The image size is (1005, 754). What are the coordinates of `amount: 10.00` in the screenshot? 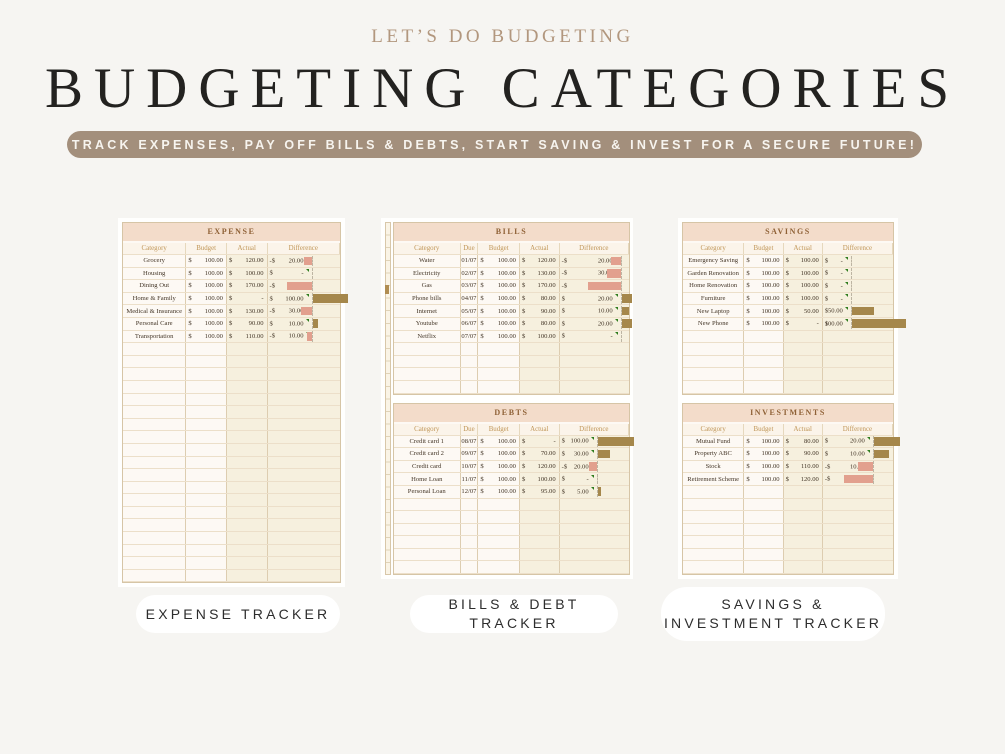 It's located at (857, 454).